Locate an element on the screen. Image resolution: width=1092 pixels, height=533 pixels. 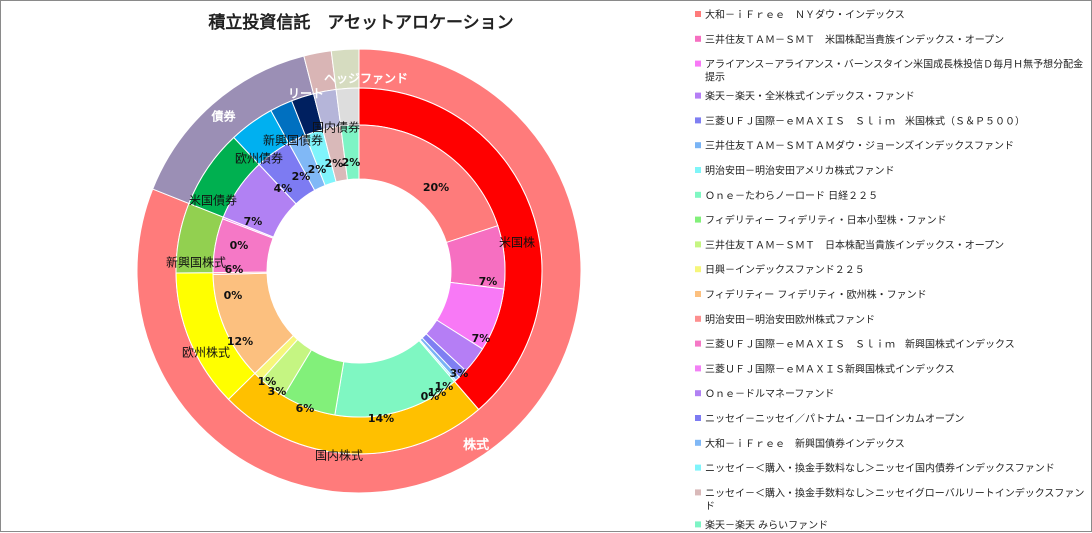
legend-label-9: 三井住友ＴＡＭ－ＳＭＴ 日本株配当貴族インデックス・オープン is located at coordinates (854, 244).